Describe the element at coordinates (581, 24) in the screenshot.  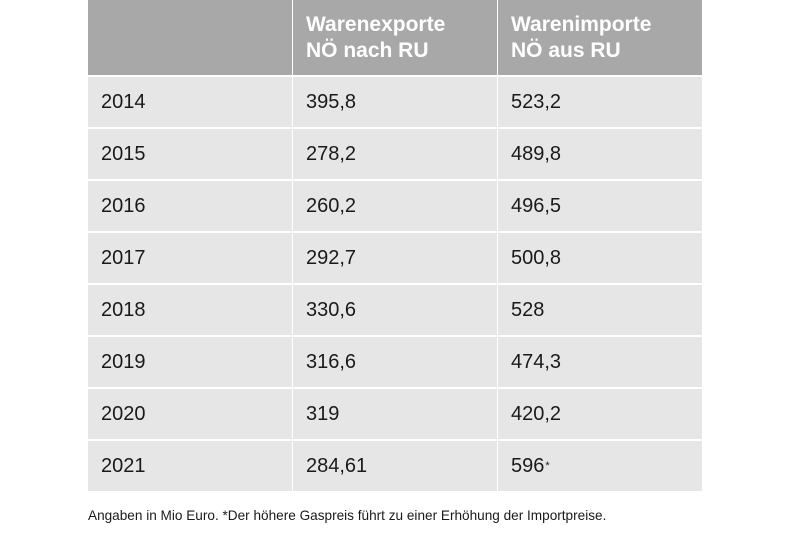
I see `header-line: Warenimporte` at that location.